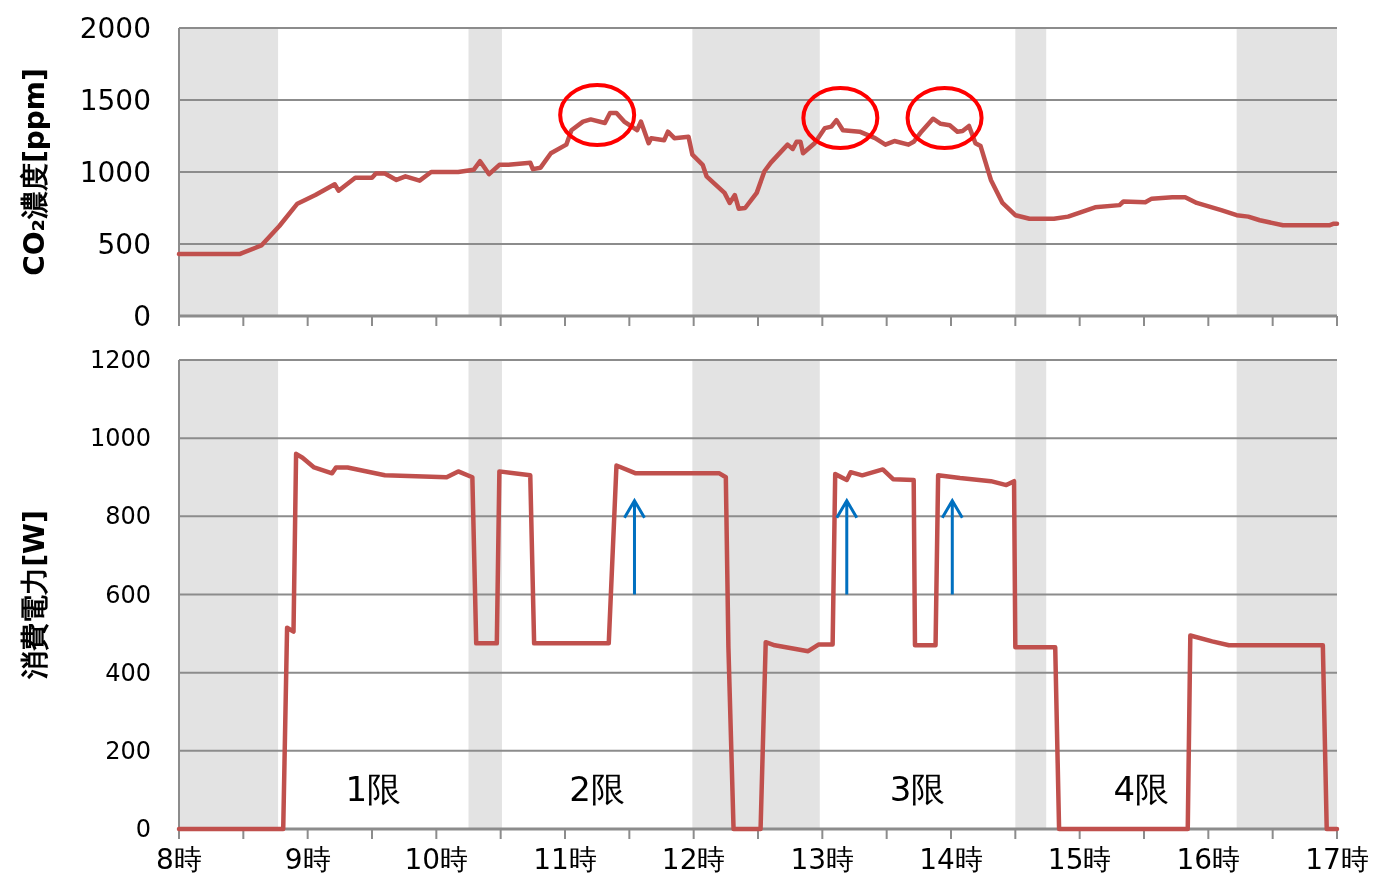 The image size is (1379, 896). What do you see at coordinates (917, 789) in the screenshot?
I see `annotation: 3限` at bounding box center [917, 789].